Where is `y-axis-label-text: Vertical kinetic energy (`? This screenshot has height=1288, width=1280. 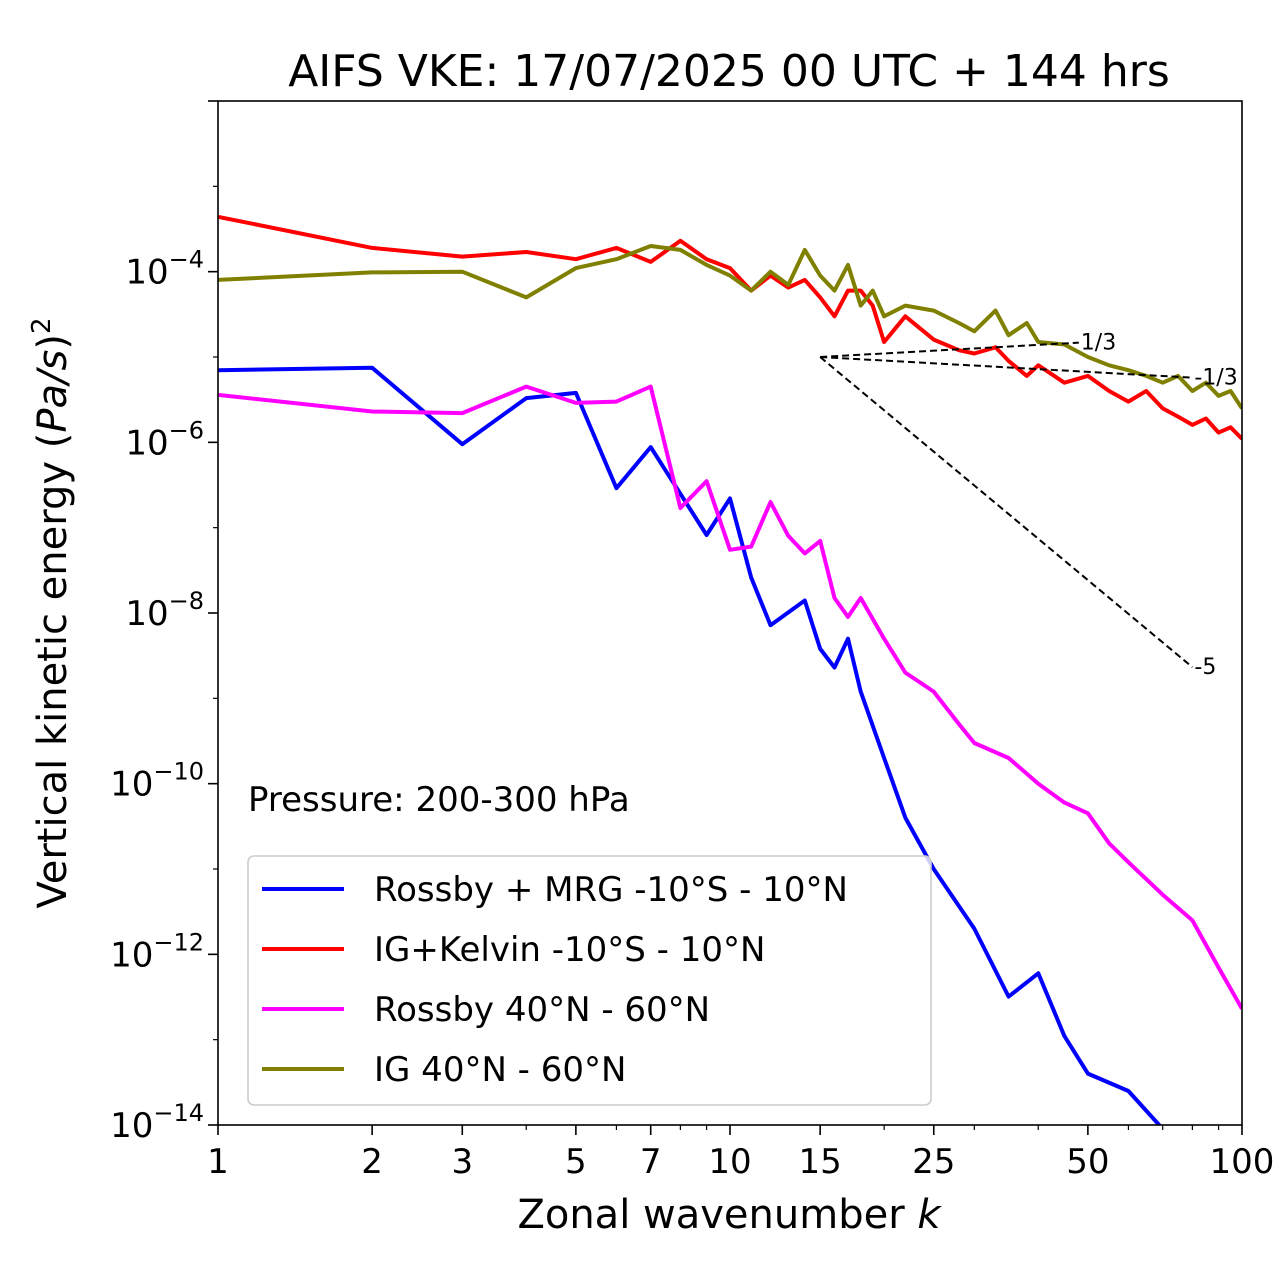
y-axis-label-text: Vertical kinetic energy ( is located at coordinates (53, 671).